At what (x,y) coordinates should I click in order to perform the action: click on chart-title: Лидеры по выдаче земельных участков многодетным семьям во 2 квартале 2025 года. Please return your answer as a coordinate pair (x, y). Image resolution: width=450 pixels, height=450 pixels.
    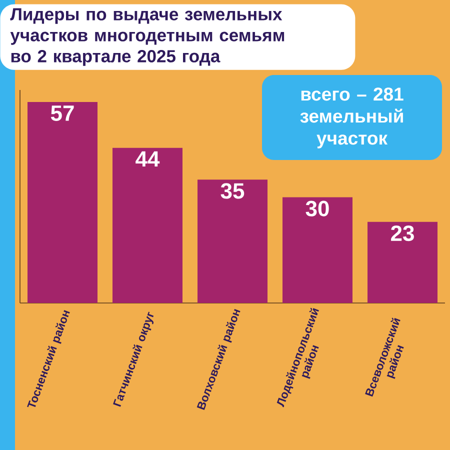
    Looking at the image, I should click on (147, 37).